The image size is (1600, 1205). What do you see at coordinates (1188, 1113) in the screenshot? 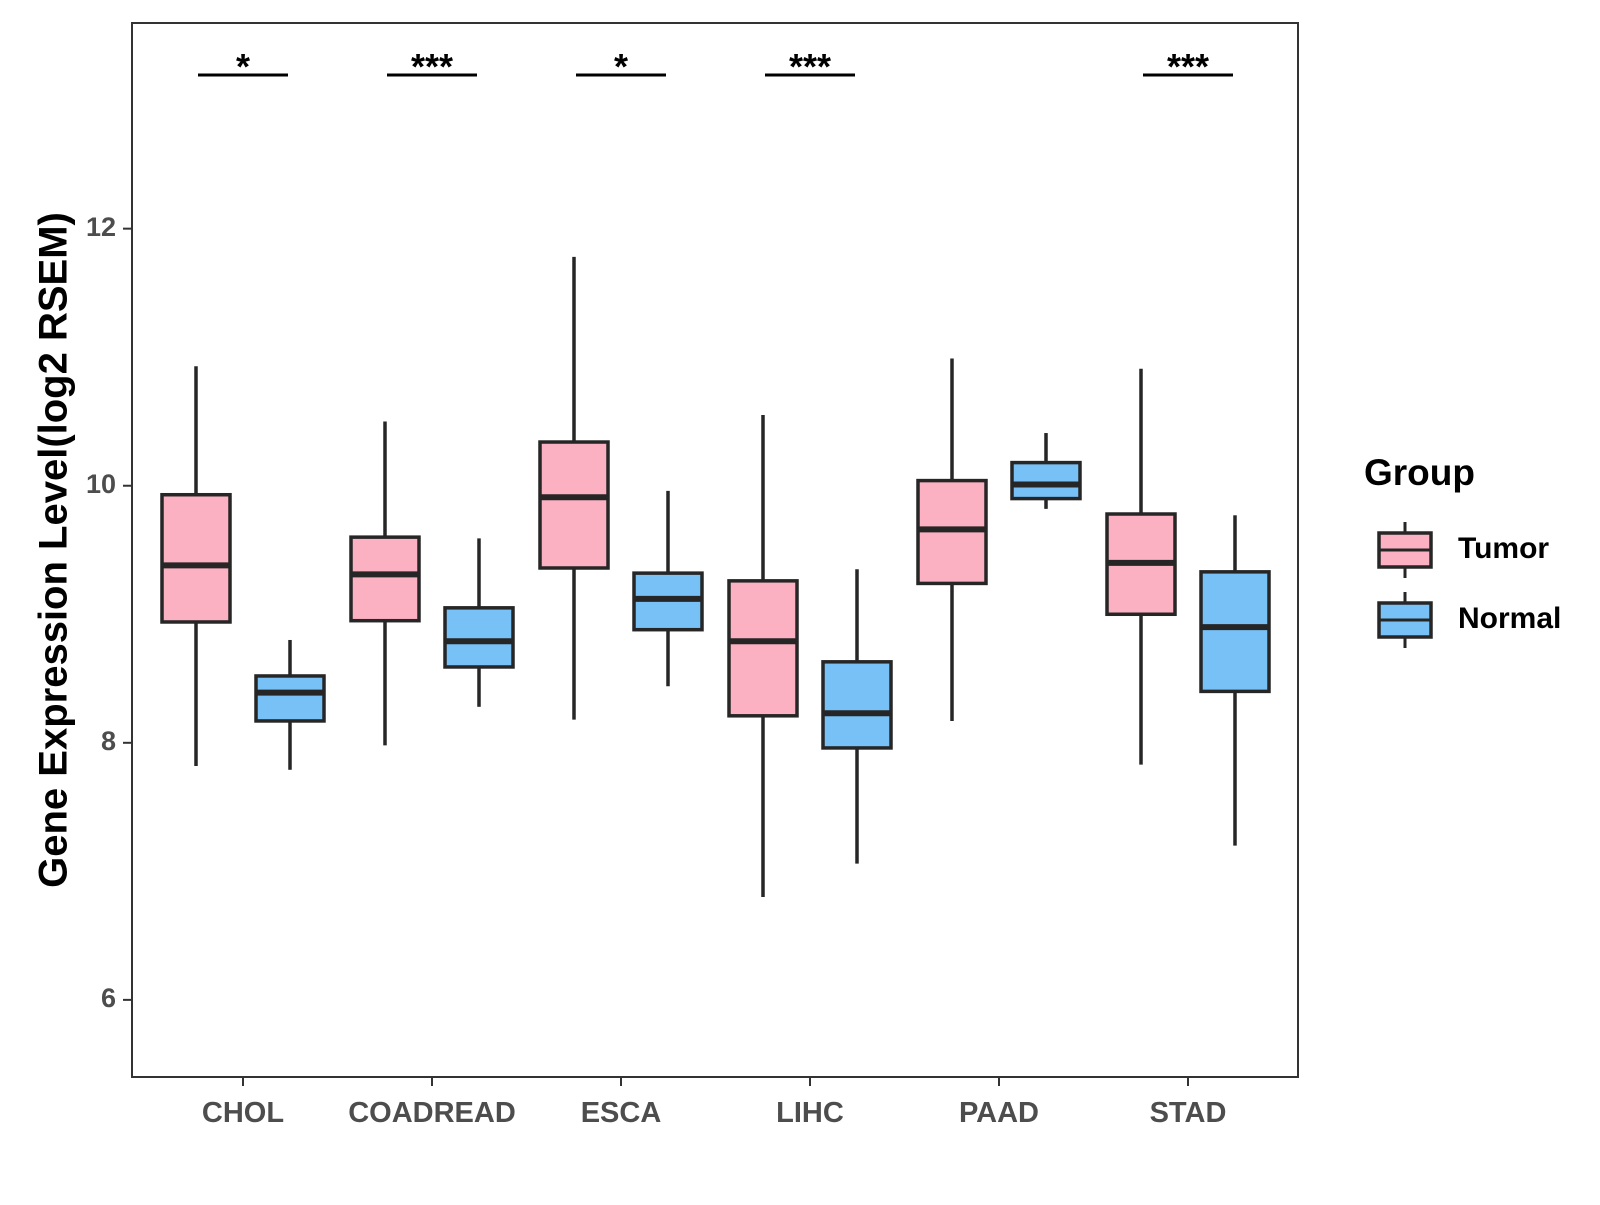
I see `x-tick-label: STAD` at bounding box center [1188, 1113].